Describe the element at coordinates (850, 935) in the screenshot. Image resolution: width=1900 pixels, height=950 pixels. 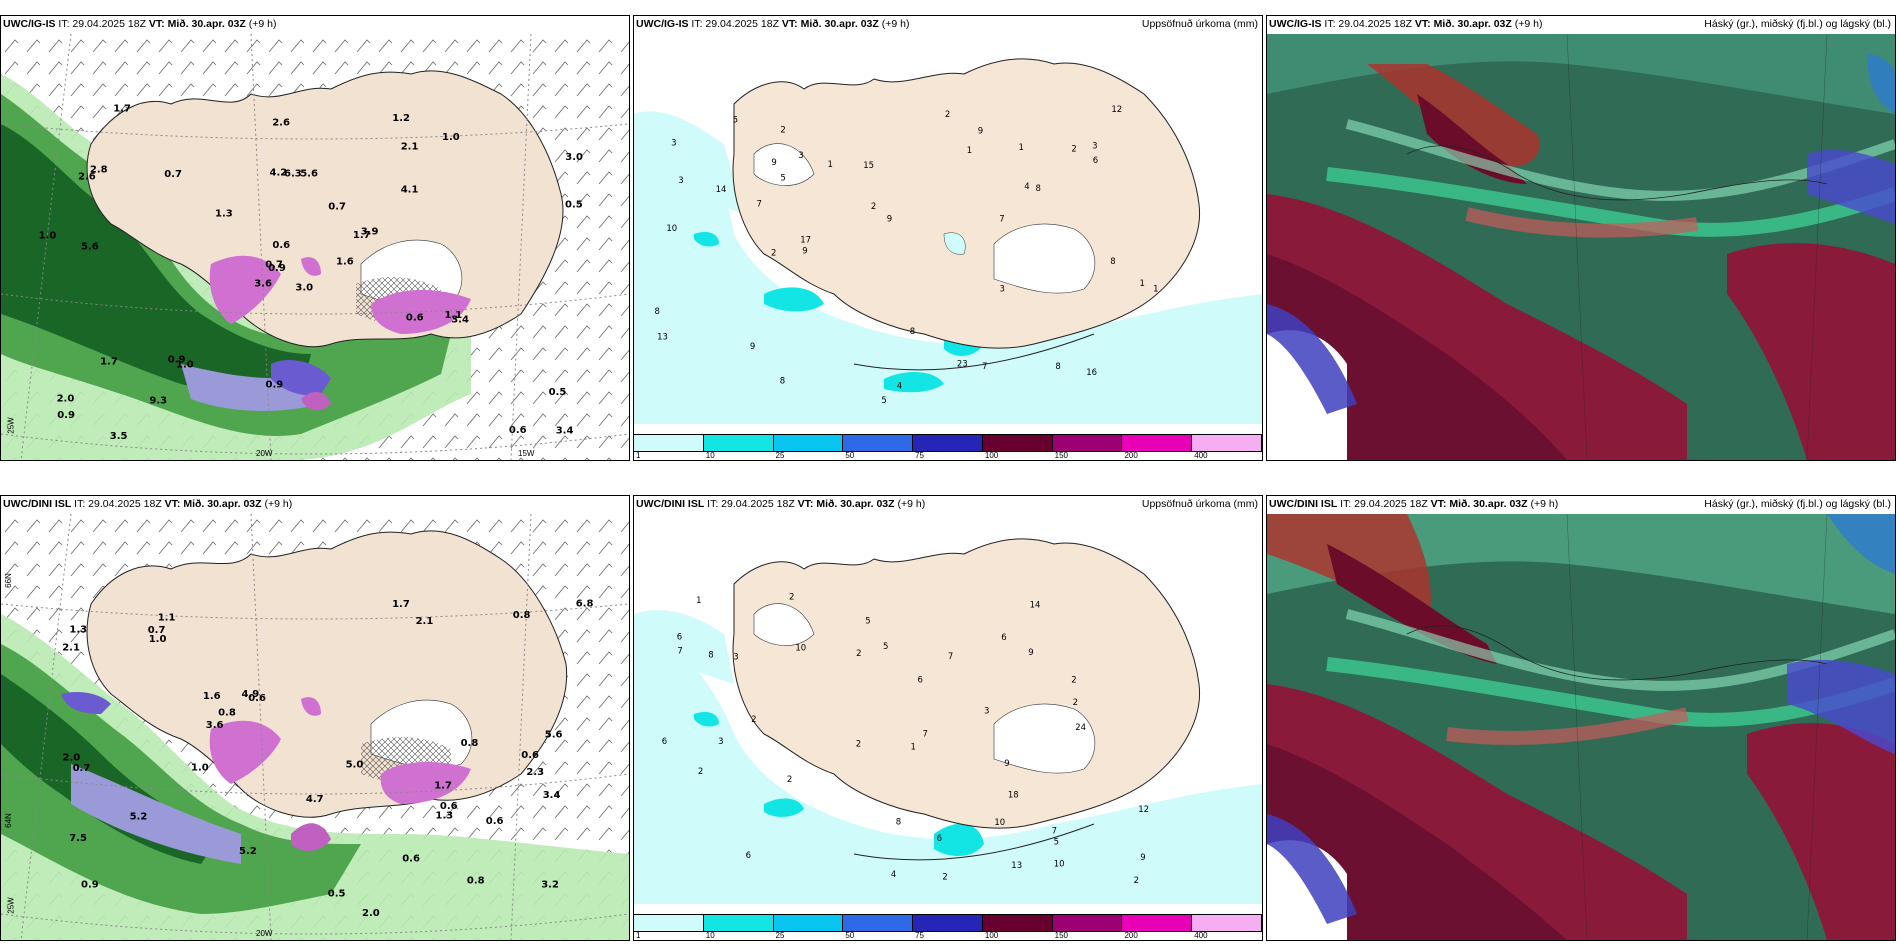
I see `colorbar-tick: 50` at that location.